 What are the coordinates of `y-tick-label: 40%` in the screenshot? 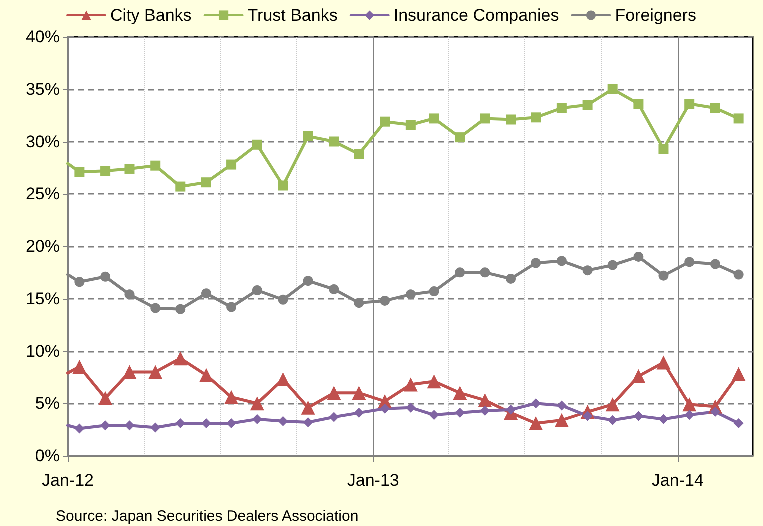 It's located at (43, 37).